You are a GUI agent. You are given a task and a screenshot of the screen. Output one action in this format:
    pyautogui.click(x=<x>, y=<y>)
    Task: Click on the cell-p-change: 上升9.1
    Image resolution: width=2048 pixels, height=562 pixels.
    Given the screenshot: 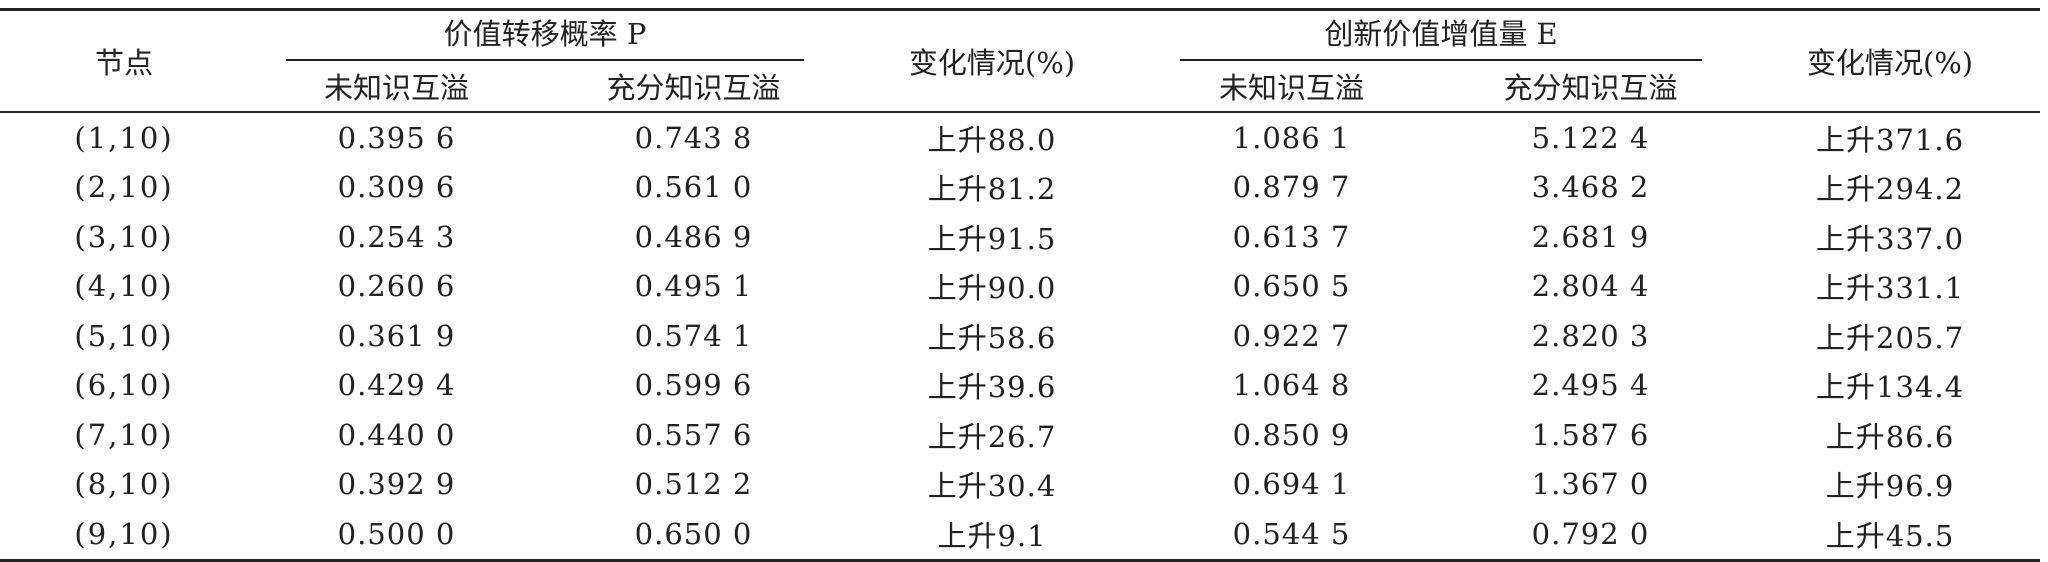 What is the action you would take?
    pyautogui.click(x=992, y=535)
    